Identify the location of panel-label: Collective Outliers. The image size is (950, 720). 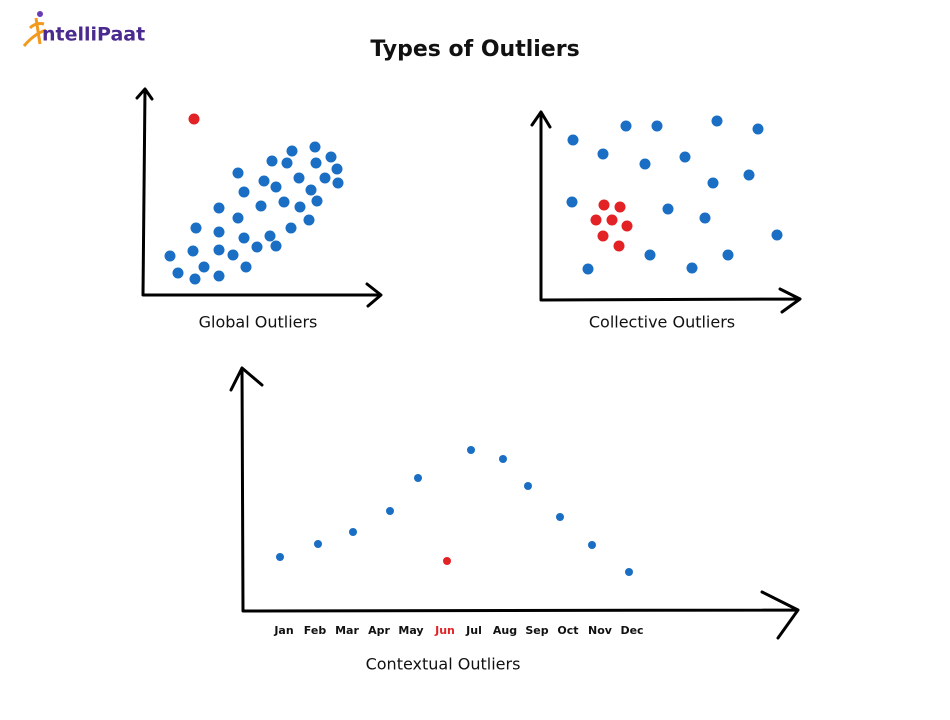
(662, 322).